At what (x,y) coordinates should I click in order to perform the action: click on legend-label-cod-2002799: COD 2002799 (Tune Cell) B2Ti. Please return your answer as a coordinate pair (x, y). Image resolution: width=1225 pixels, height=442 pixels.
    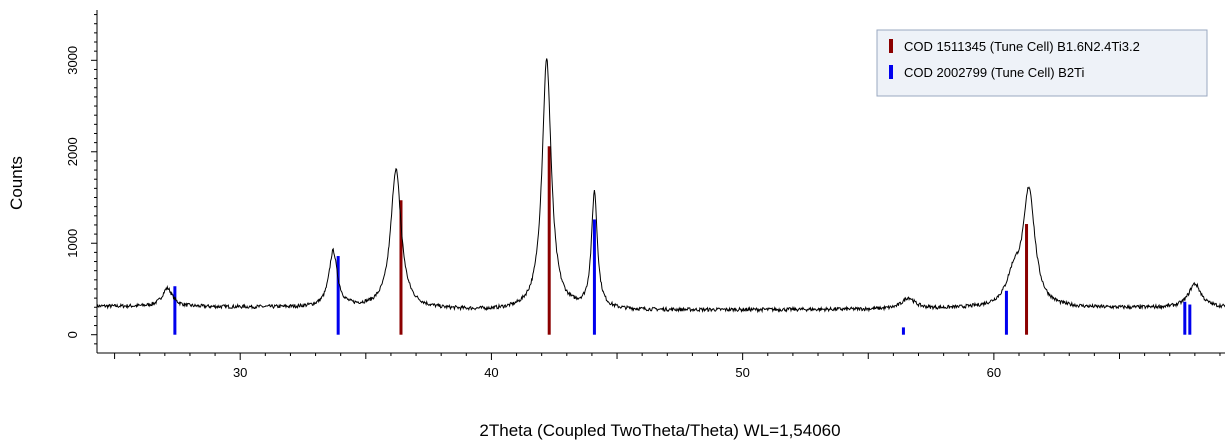
    Looking at the image, I should click on (994, 72).